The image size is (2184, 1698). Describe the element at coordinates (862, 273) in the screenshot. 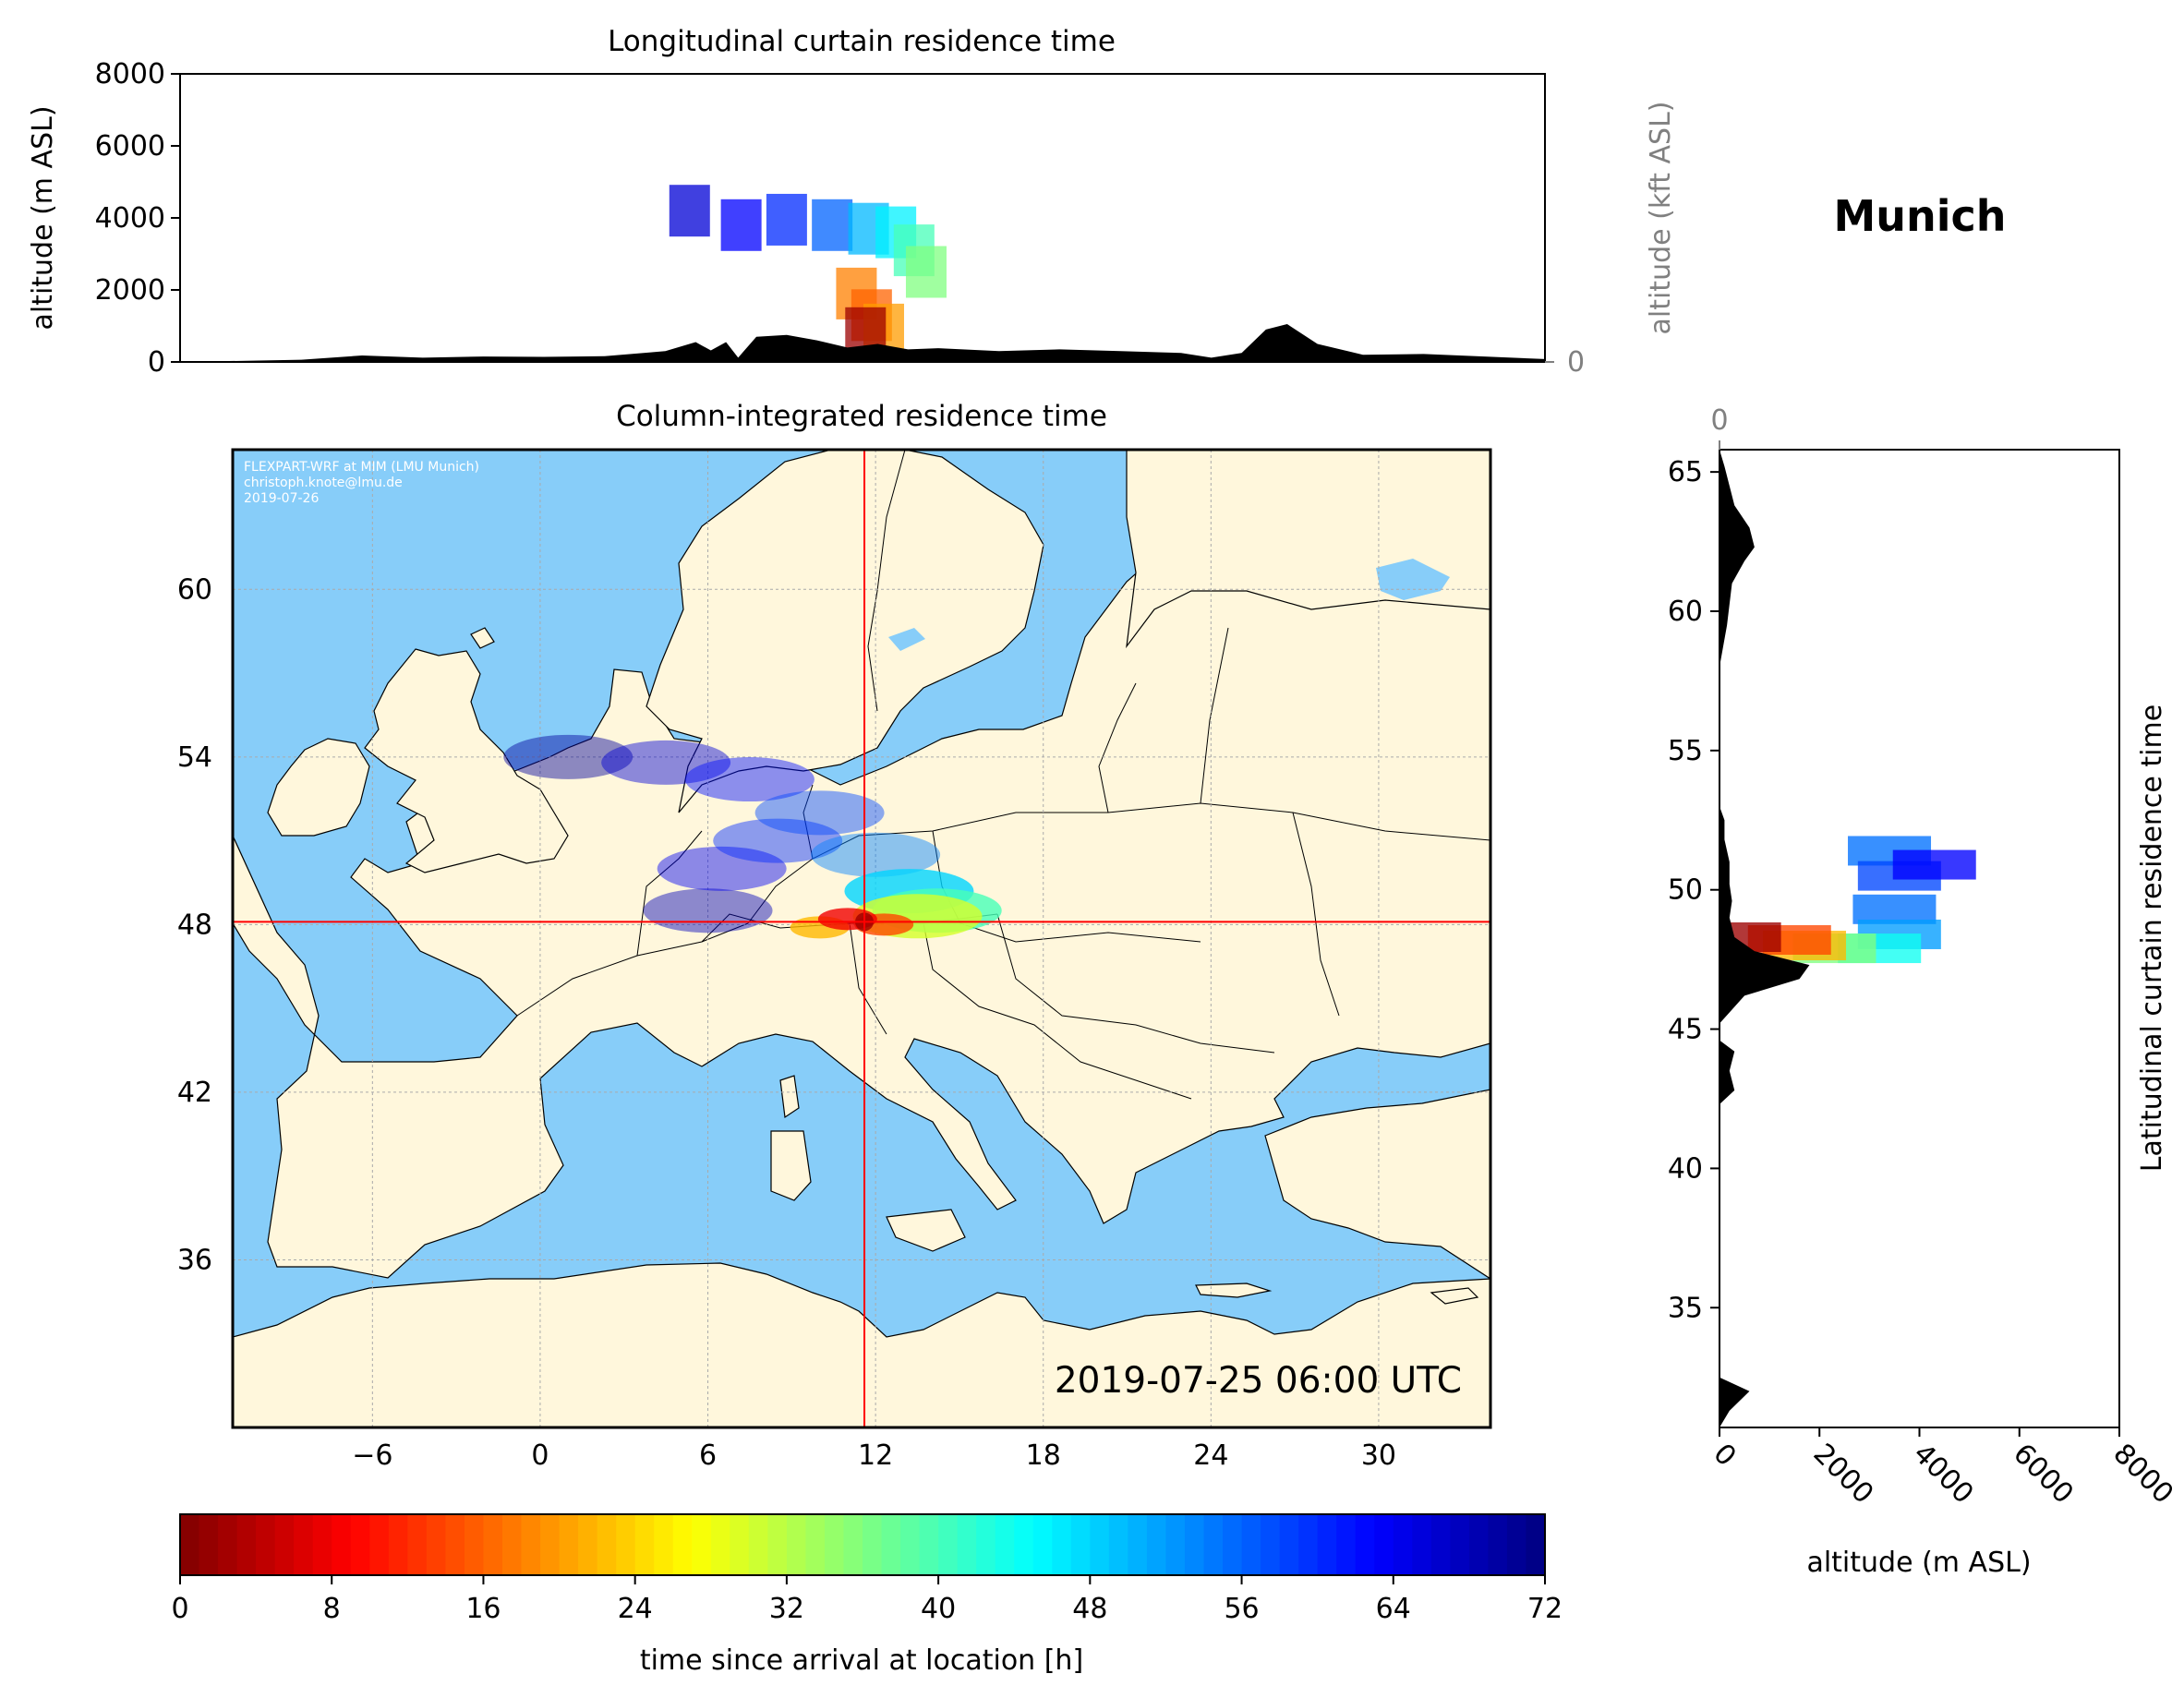

I see `longitudinal-plot-area` at that location.